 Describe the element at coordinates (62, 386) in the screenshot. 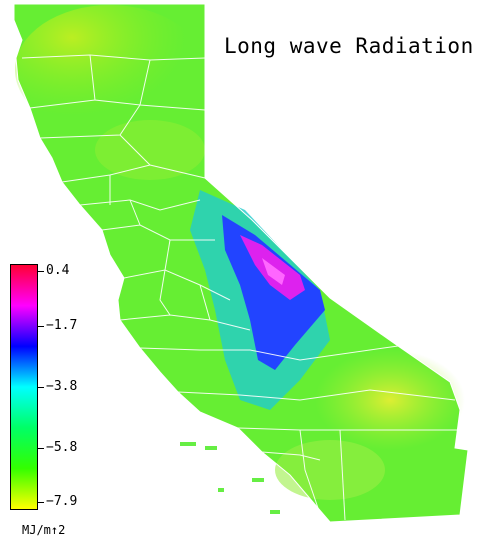

I see `legend-tick-label: −3.8` at that location.